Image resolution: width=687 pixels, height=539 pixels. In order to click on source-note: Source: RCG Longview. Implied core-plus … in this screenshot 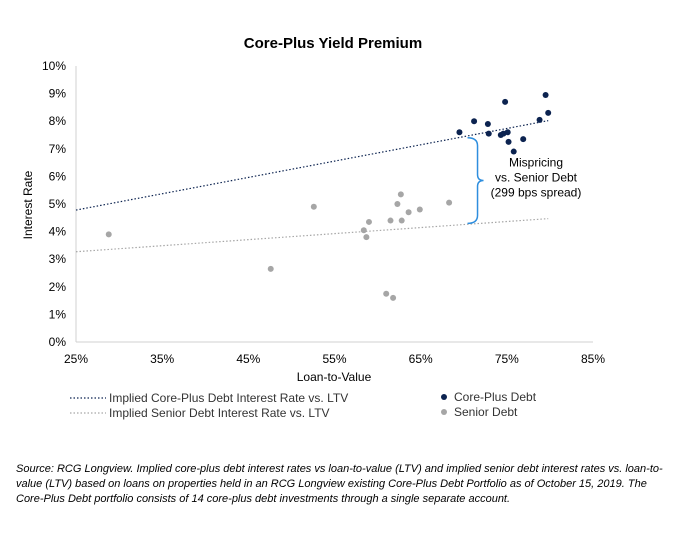, I will do `click(339, 484)`.